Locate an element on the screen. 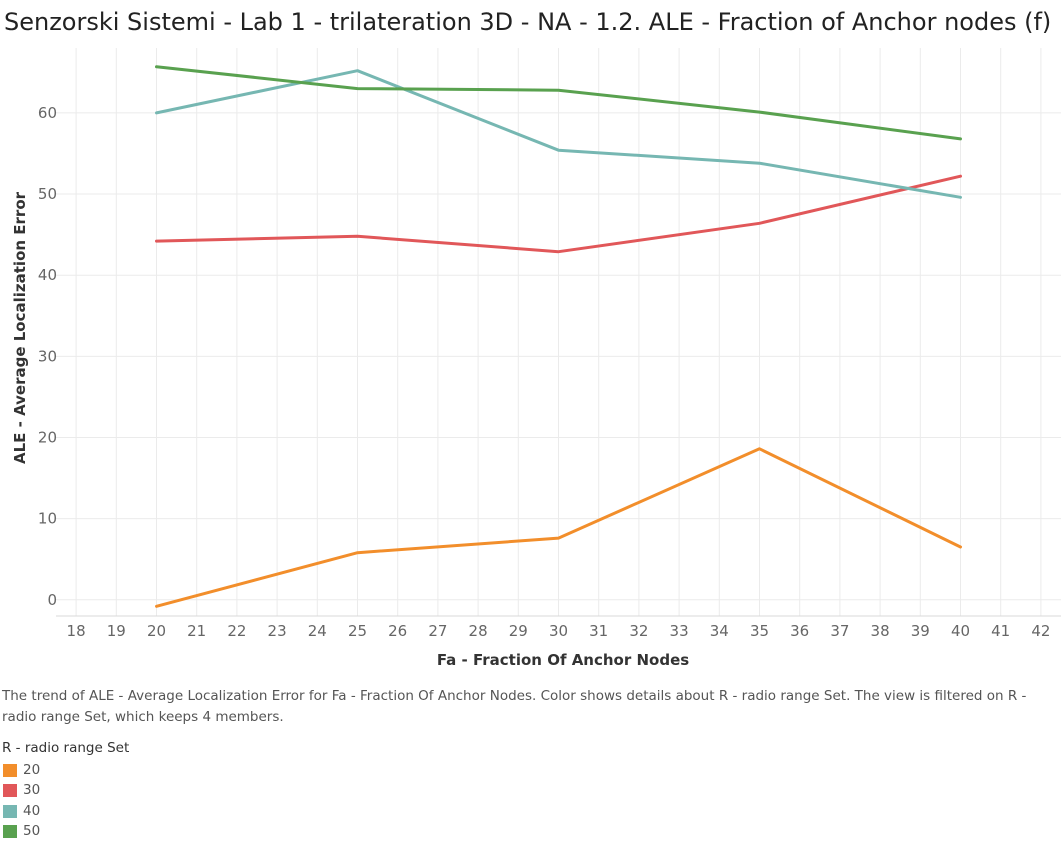 The image size is (1061, 843). x-tick-label: 33 is located at coordinates (679, 631).